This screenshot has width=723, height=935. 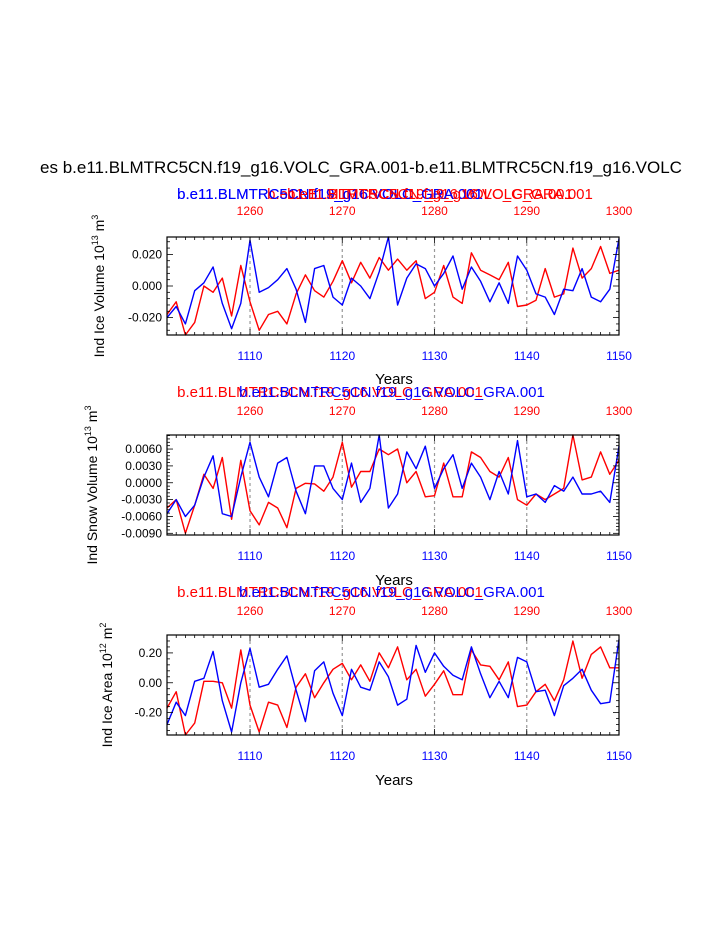 What do you see at coordinates (141, 516) in the screenshot?
I see `y-tick-label: -0.0060` at bounding box center [141, 516].